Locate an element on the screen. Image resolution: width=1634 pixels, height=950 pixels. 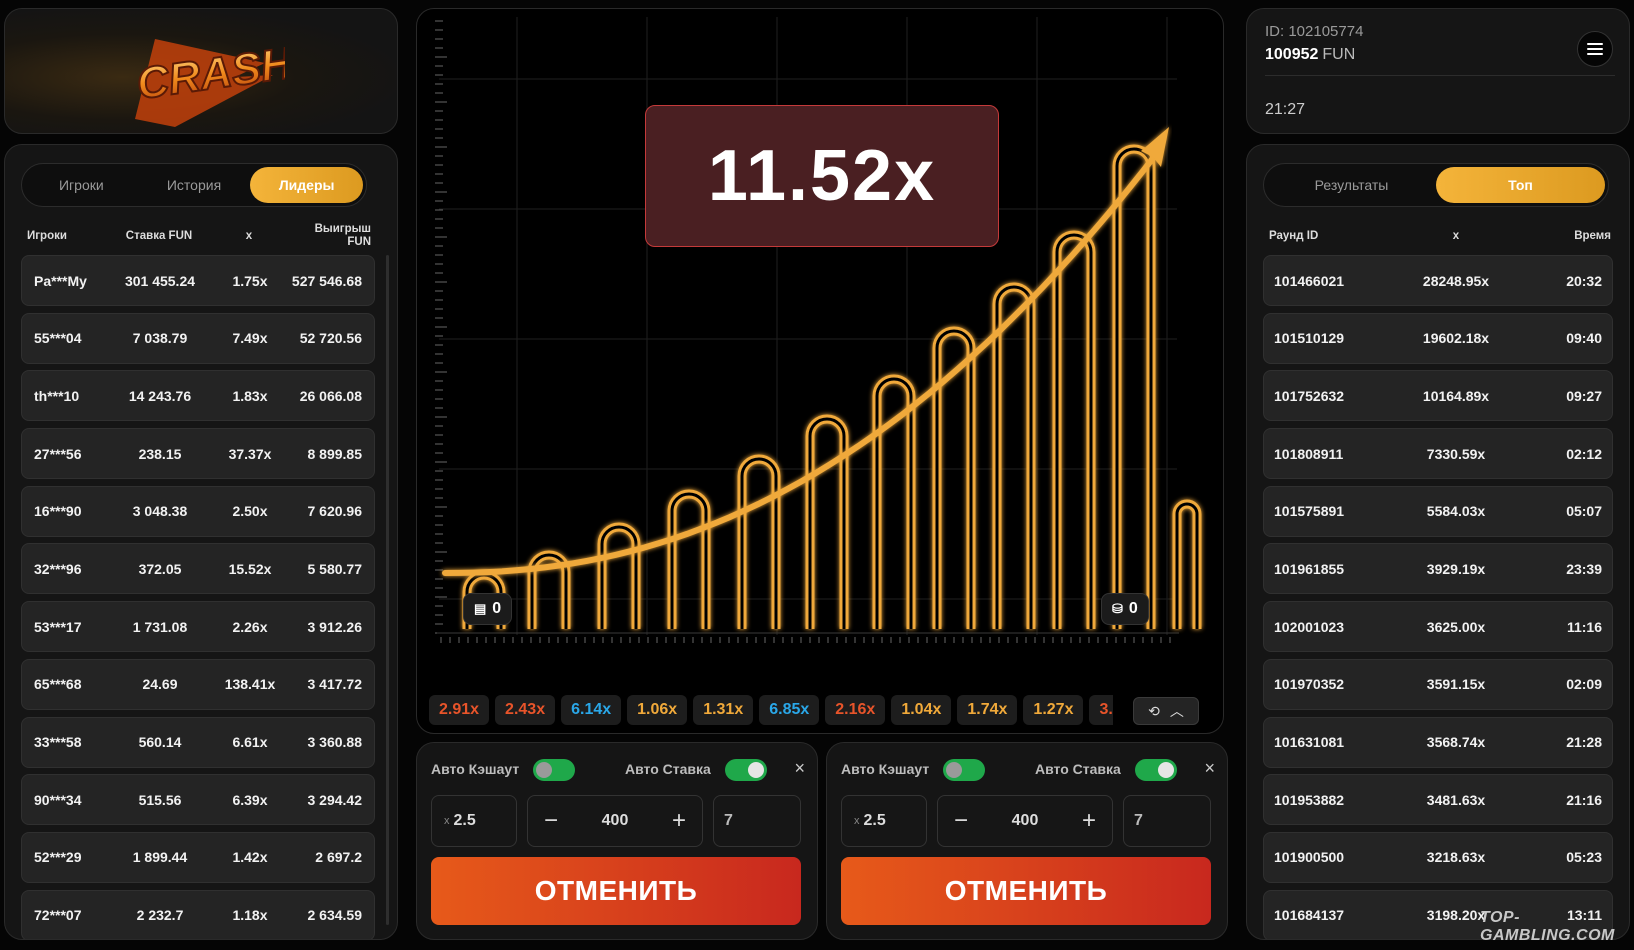
table-row: 101970352 3591.15x 02:09 is located at coordinates (1438, 684).